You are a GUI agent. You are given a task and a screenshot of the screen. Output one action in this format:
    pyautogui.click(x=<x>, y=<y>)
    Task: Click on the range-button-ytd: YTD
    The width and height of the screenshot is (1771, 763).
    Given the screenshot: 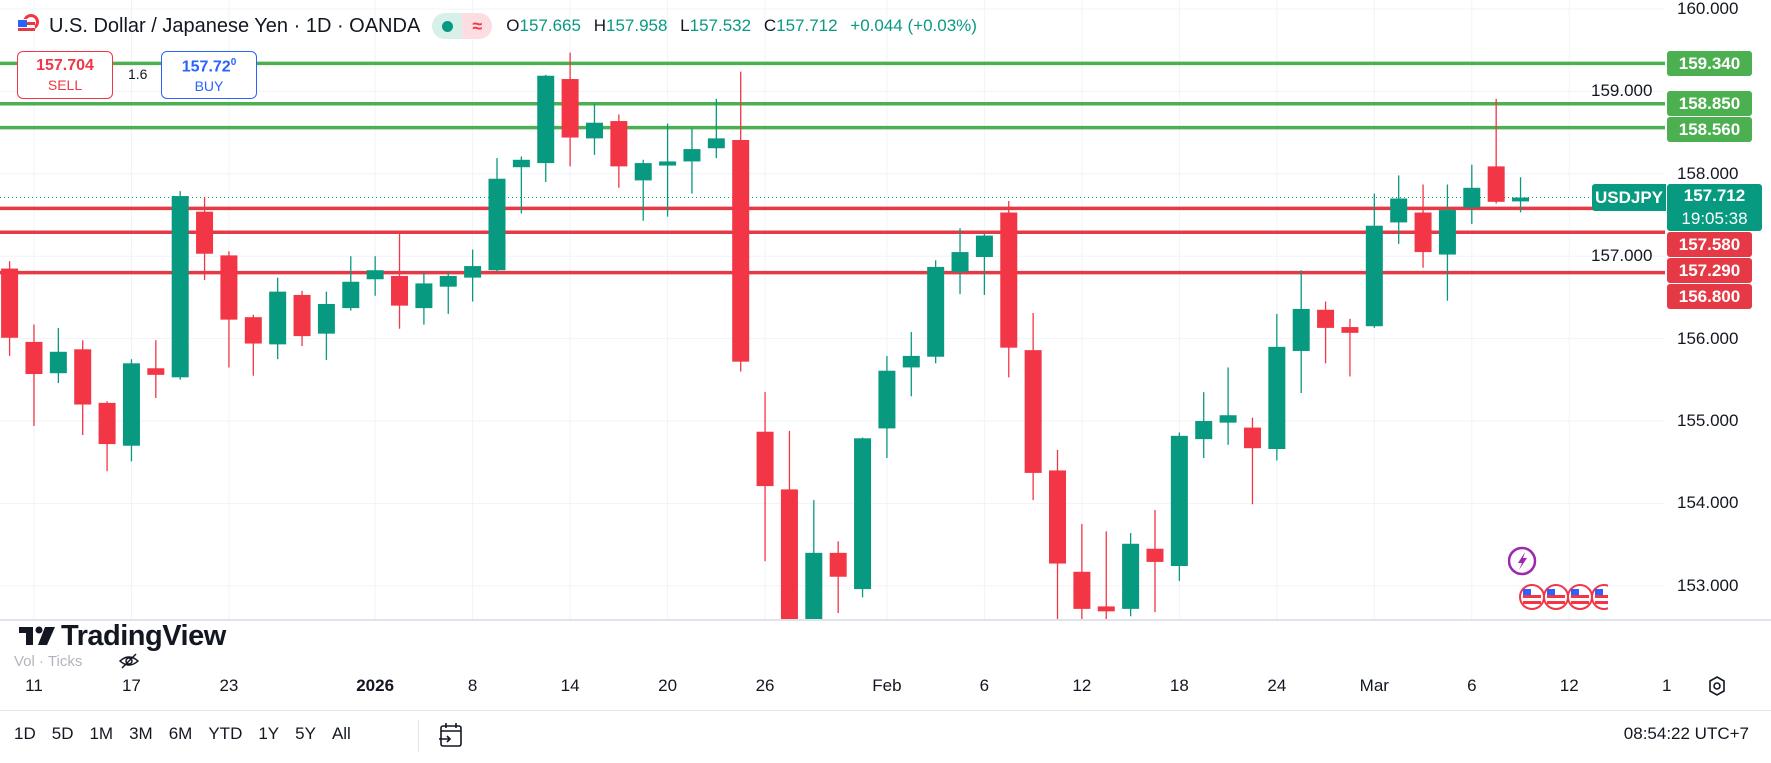 What is the action you would take?
    pyautogui.click(x=225, y=733)
    